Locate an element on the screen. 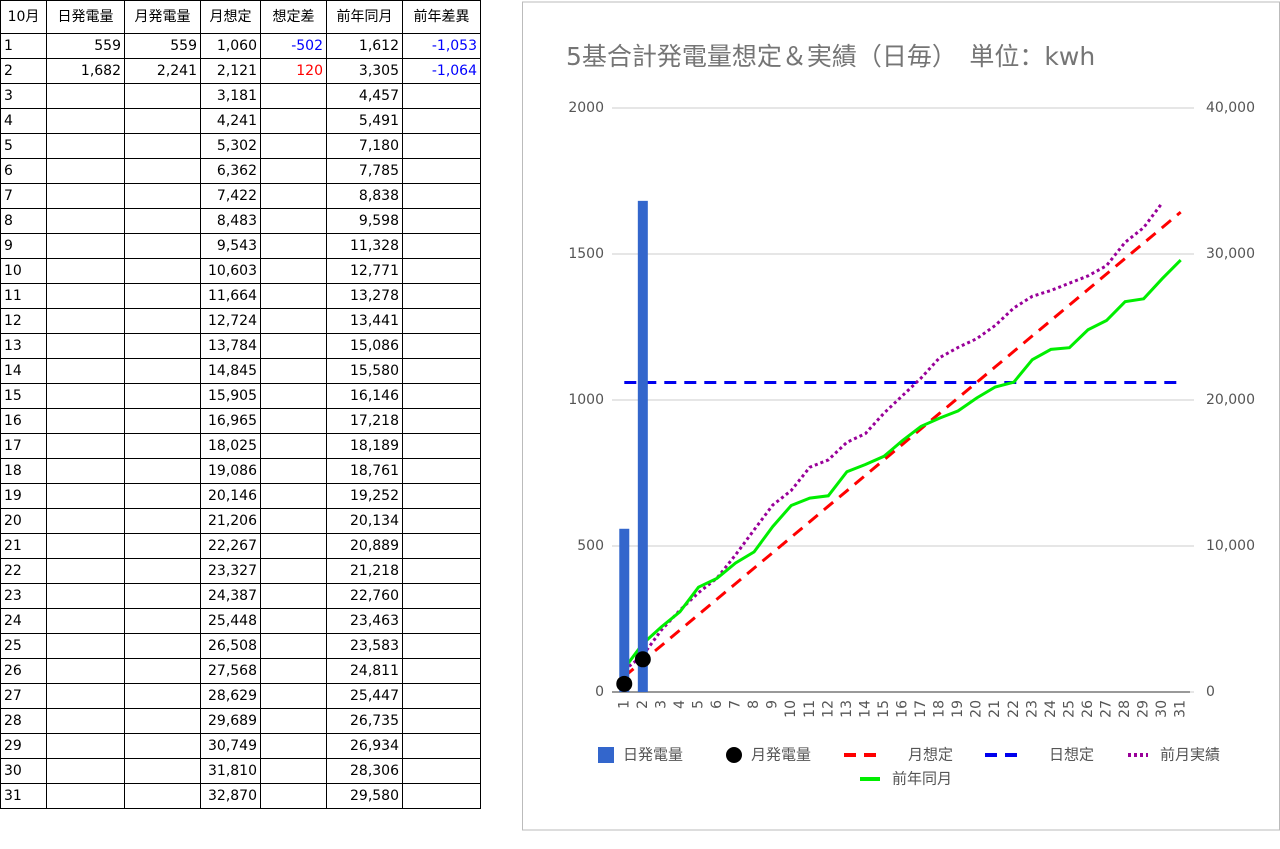 The height and width of the screenshot is (849, 1280). legend-label: 日想定 is located at coordinates (1071, 755).